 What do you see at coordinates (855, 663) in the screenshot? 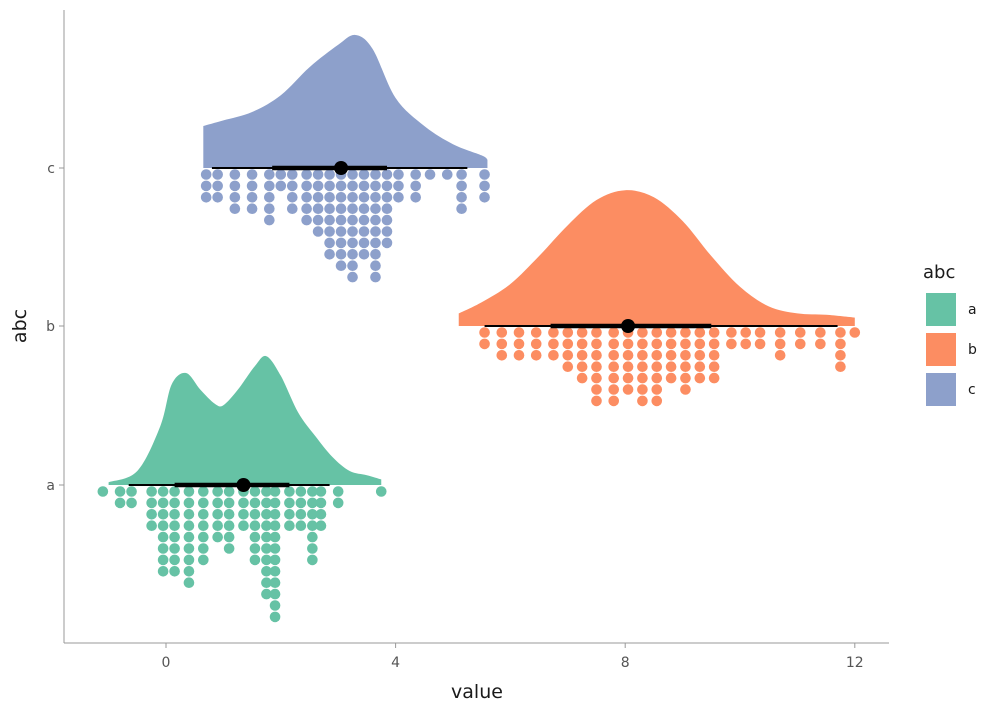
I see `x-tick-label: 12` at bounding box center [855, 663].